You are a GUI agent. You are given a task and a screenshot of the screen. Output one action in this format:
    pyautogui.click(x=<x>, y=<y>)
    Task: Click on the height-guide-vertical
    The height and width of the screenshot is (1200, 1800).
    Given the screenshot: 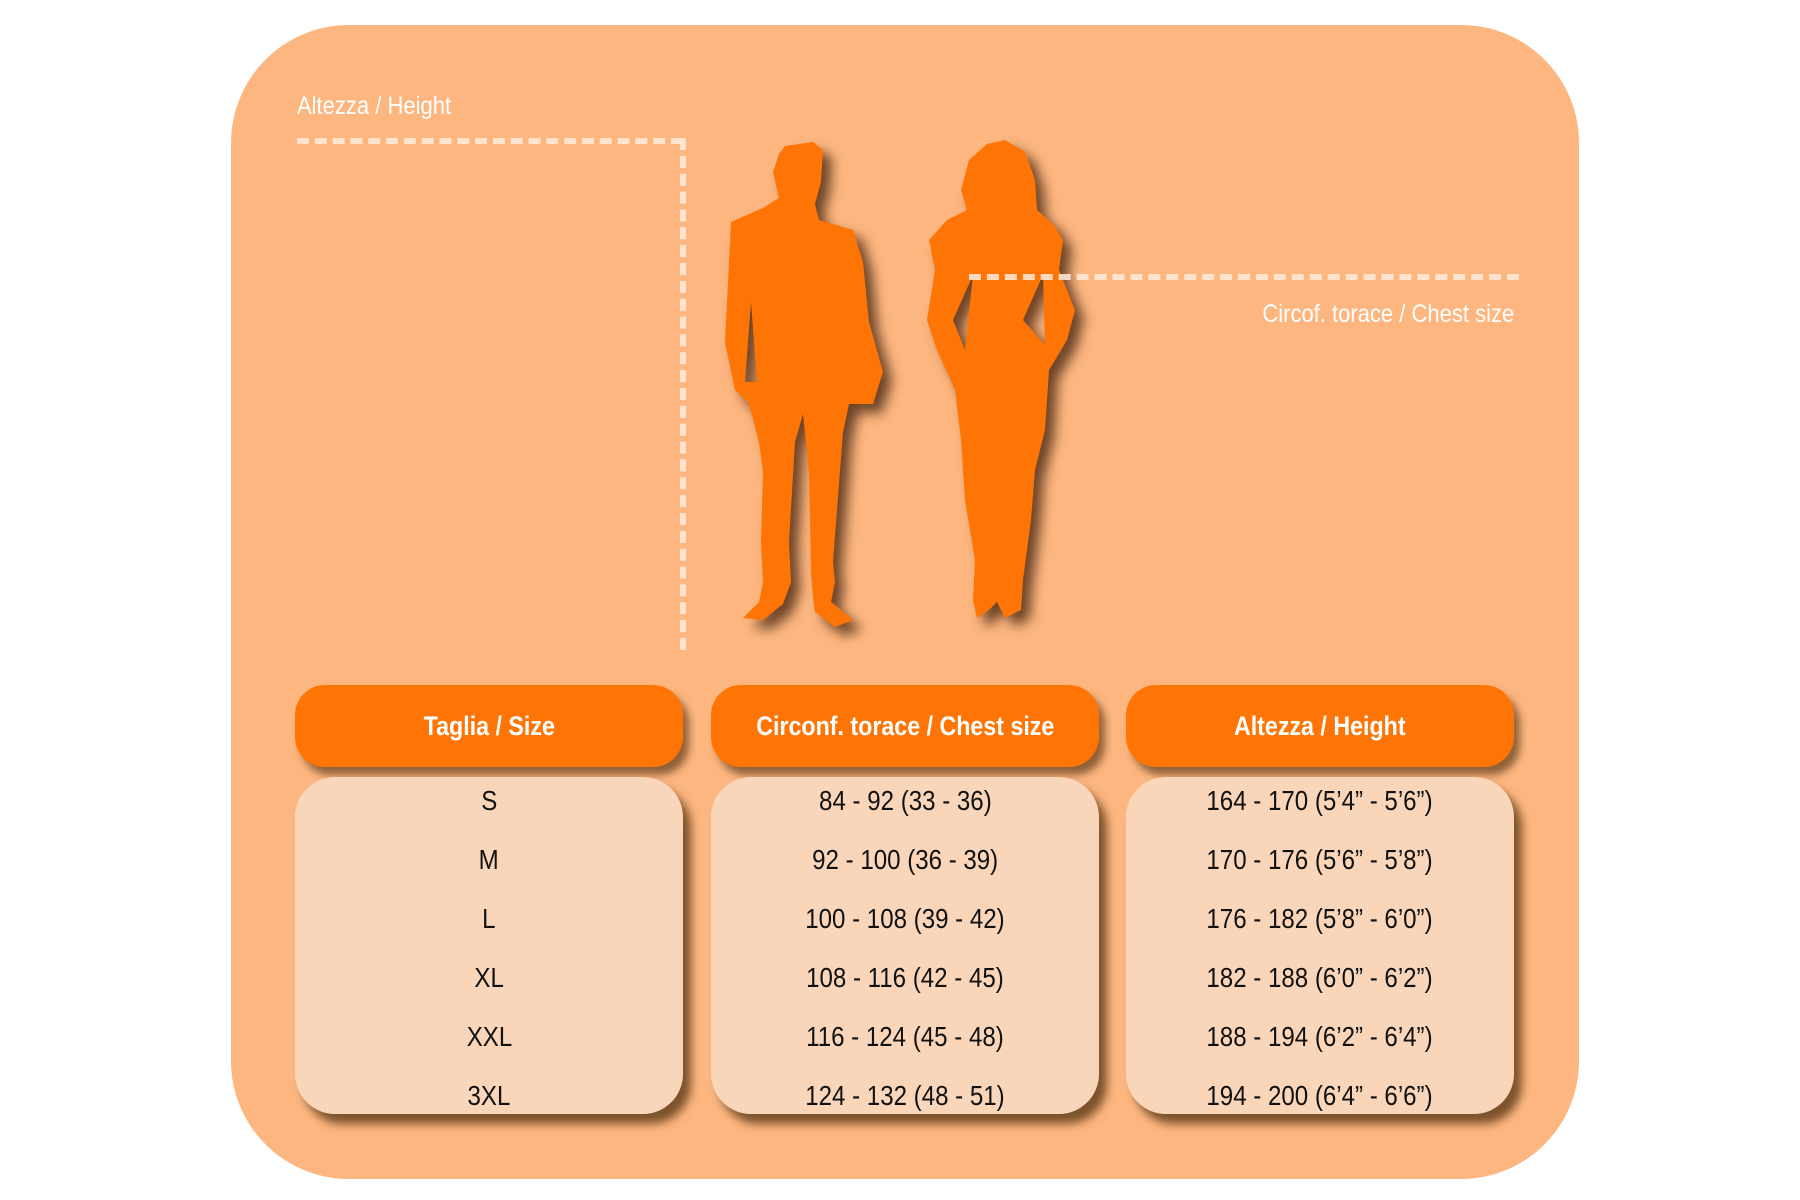 What is the action you would take?
    pyautogui.click(x=683, y=394)
    